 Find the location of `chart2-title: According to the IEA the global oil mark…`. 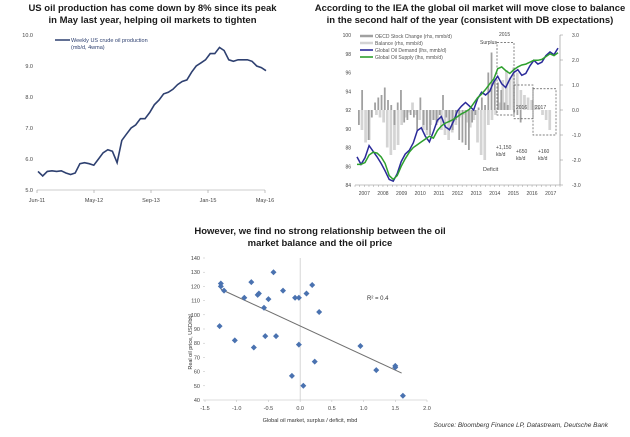

chart2-title: According to the IEA the global oil mark… is located at coordinates (470, 15).